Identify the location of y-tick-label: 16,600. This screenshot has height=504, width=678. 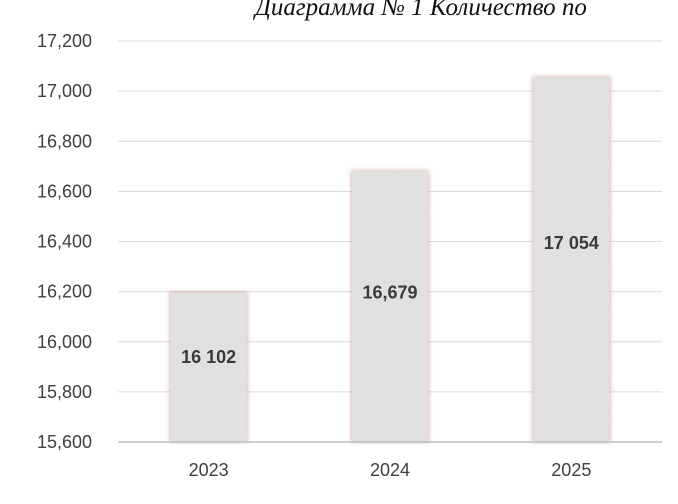
(64, 191).